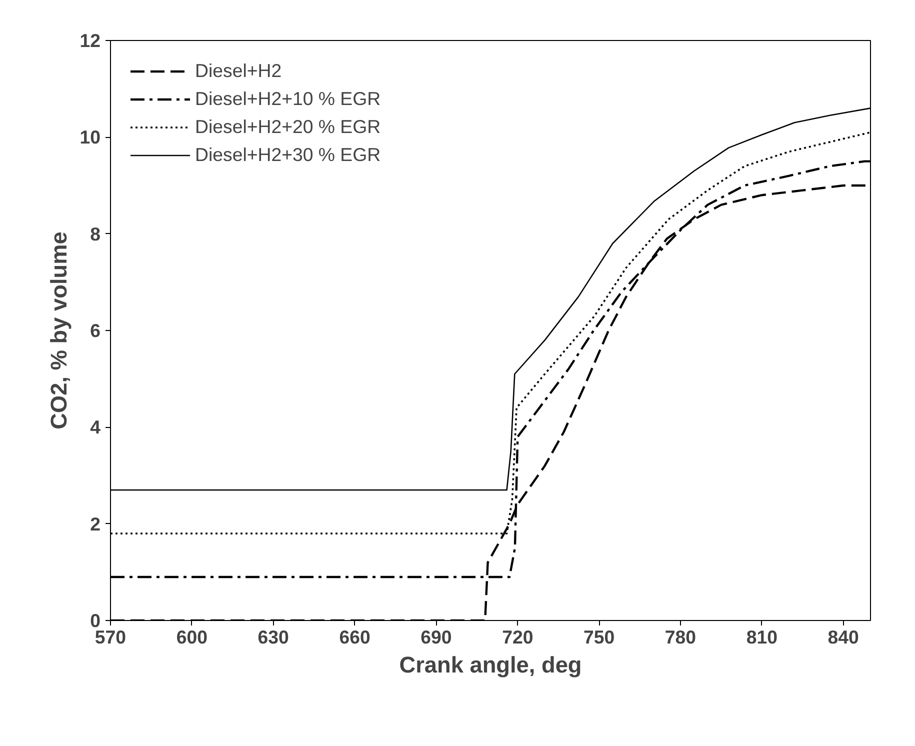  I want to click on x-tick-label: 780, so click(680, 637).